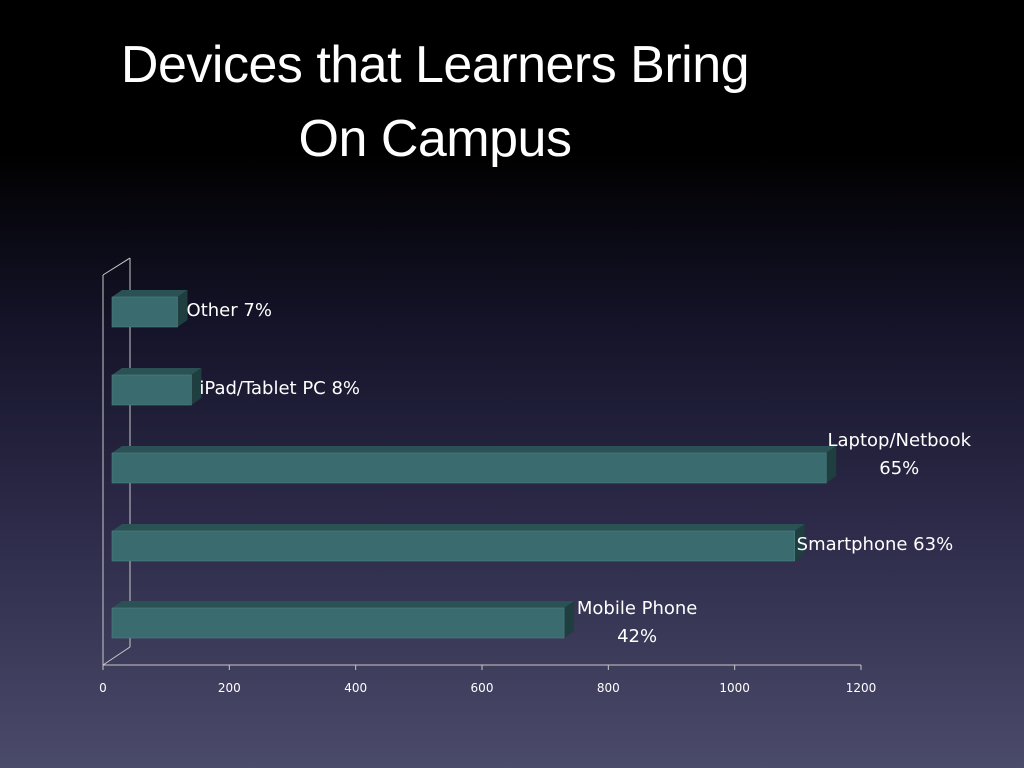 This screenshot has width=1024, height=768. I want to click on chart-title-line-1: Devices that Learners Bring, so click(435, 65).